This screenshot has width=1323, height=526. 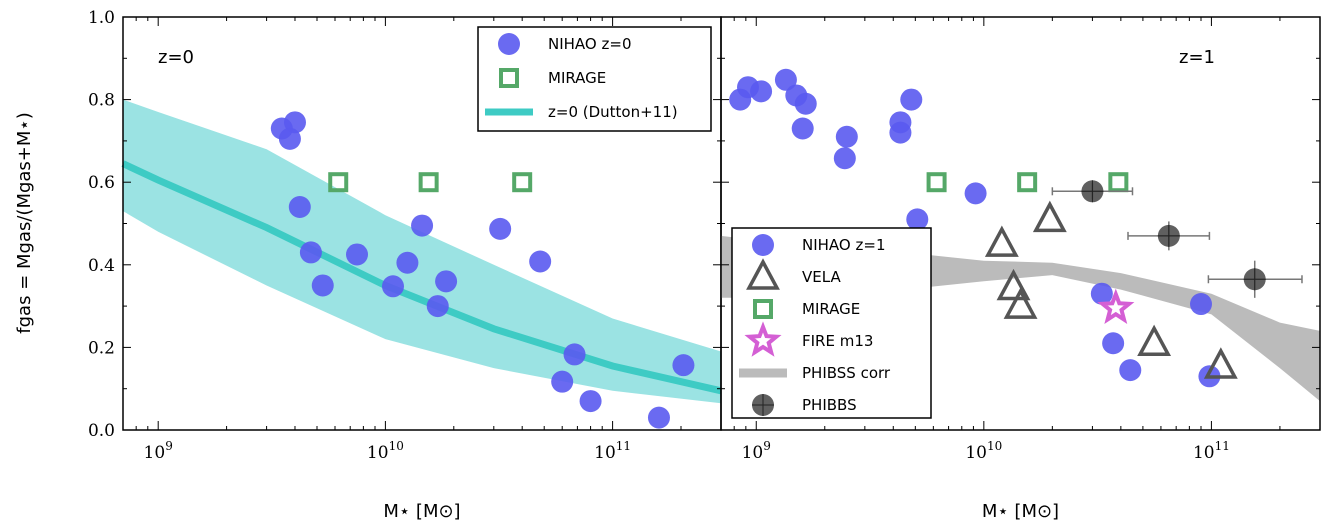 What do you see at coordinates (829, 405) in the screenshot?
I see `legend-label-phibbs: PHIBBS` at bounding box center [829, 405].